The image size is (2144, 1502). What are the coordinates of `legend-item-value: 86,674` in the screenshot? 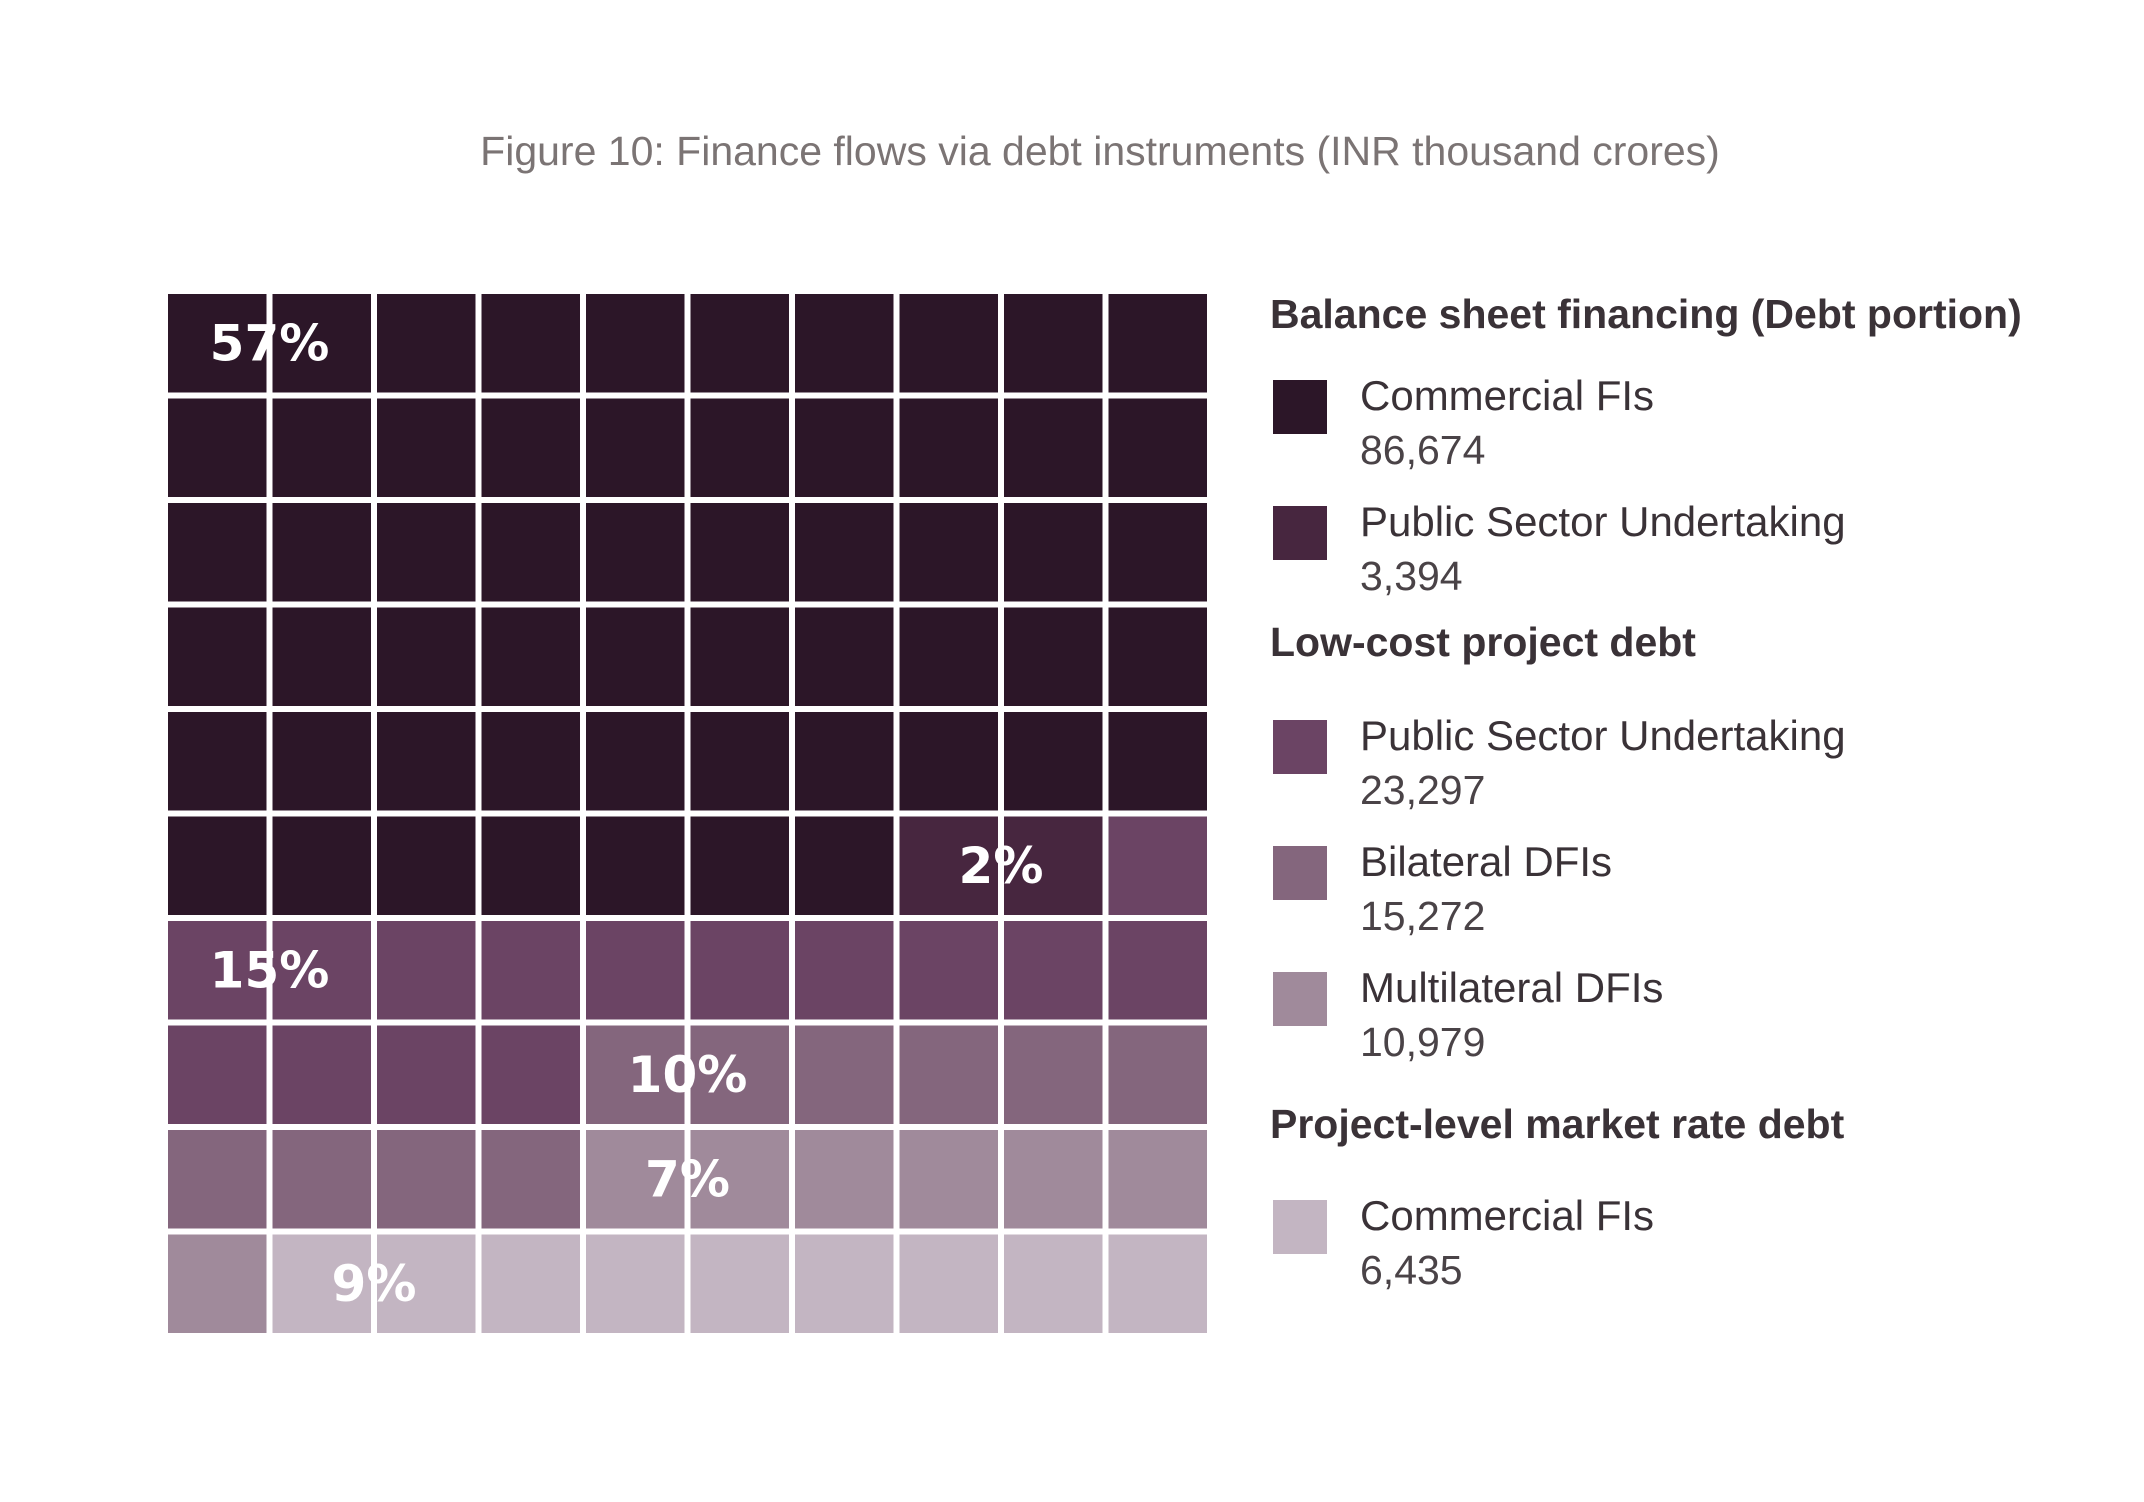 It's located at (1423, 450).